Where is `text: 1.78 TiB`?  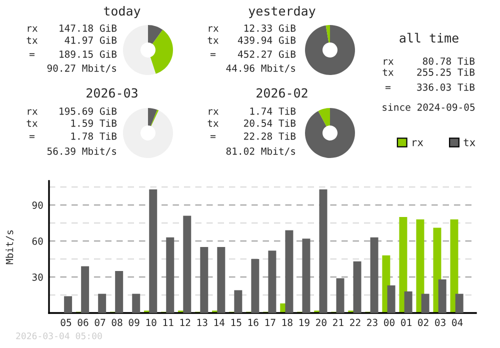 text: 1.78 TiB is located at coordinates (94, 136).